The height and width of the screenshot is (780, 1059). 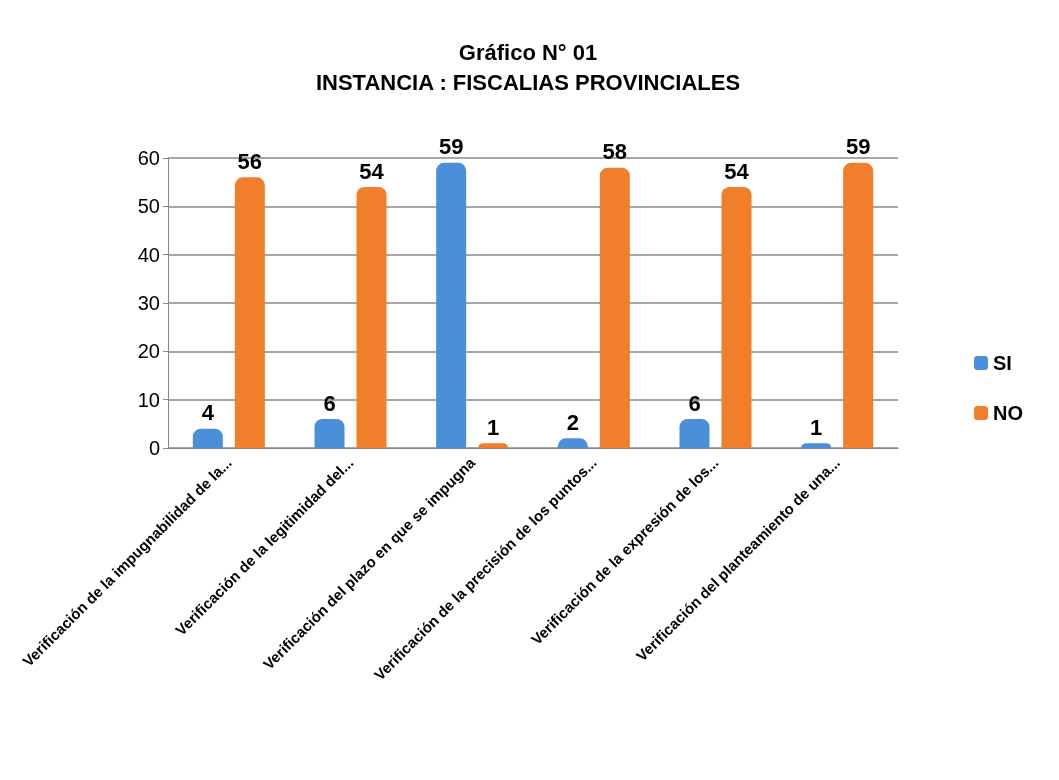 I want to click on chart-subtitle: INSTANCIA : FISCALIAS PROVINCIALES, so click(x=528, y=82).